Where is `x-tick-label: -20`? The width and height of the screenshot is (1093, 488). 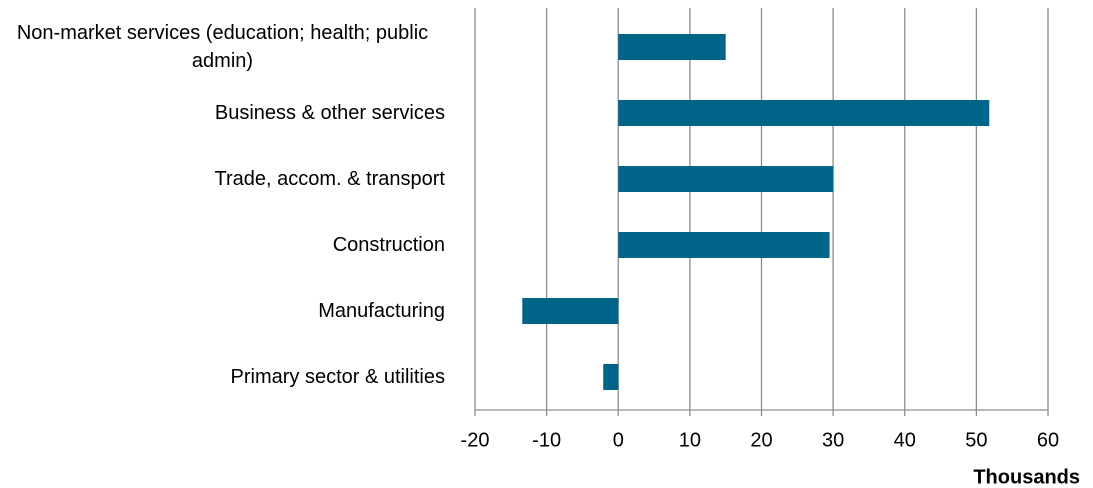
x-tick-label: -20 is located at coordinates (475, 440).